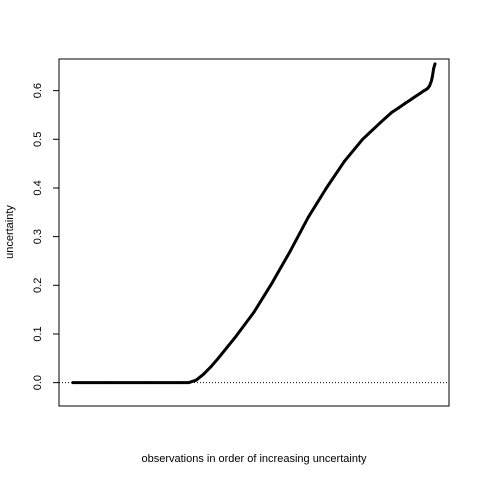 This screenshot has height=480, width=480. I want to click on y-tick-label: 0.2, so click(38, 285).